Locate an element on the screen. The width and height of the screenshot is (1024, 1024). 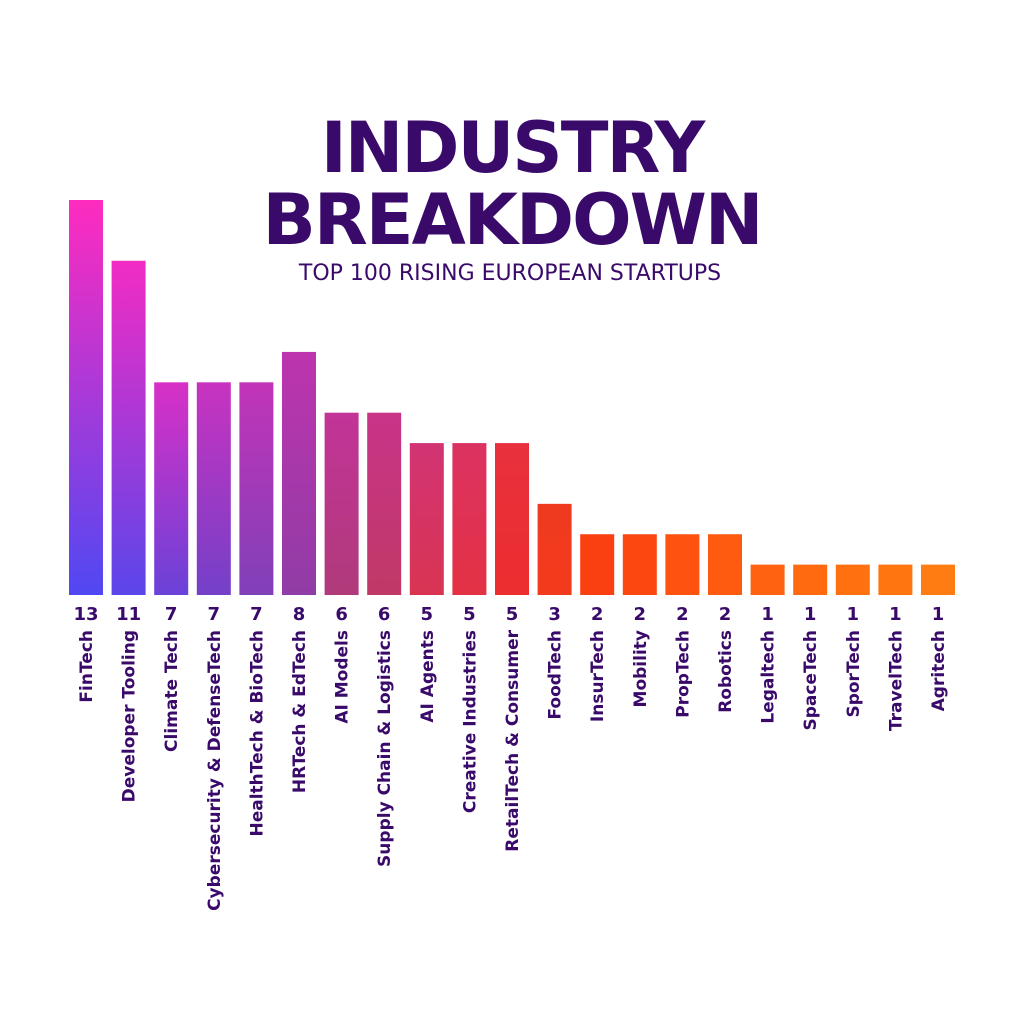
x-tick-label: AI Models is located at coordinates (343, 677).